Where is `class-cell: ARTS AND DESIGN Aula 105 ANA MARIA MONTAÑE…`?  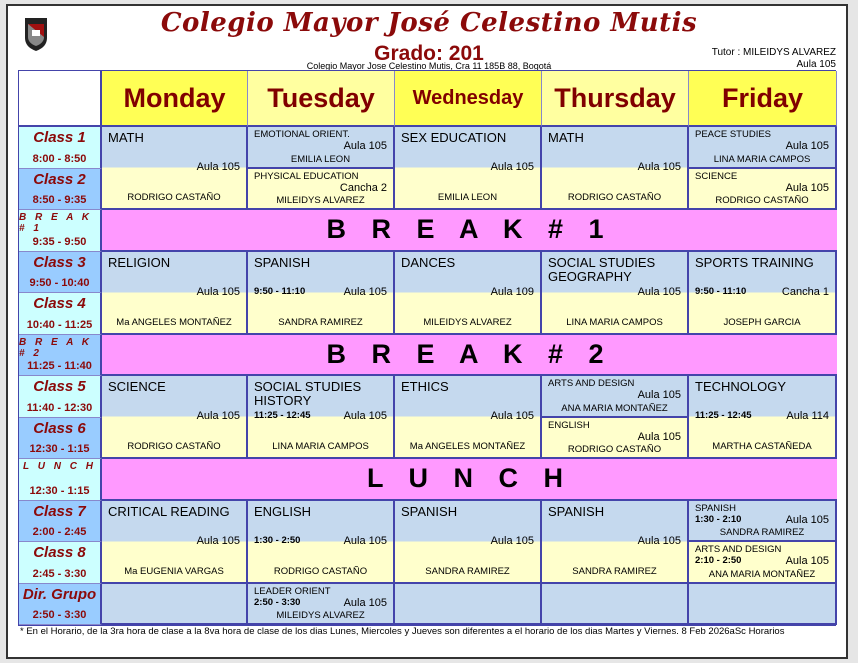
class-cell: ARTS AND DESIGN Aula 105 ANA MARIA MONTAÑE… is located at coordinates (615, 397).